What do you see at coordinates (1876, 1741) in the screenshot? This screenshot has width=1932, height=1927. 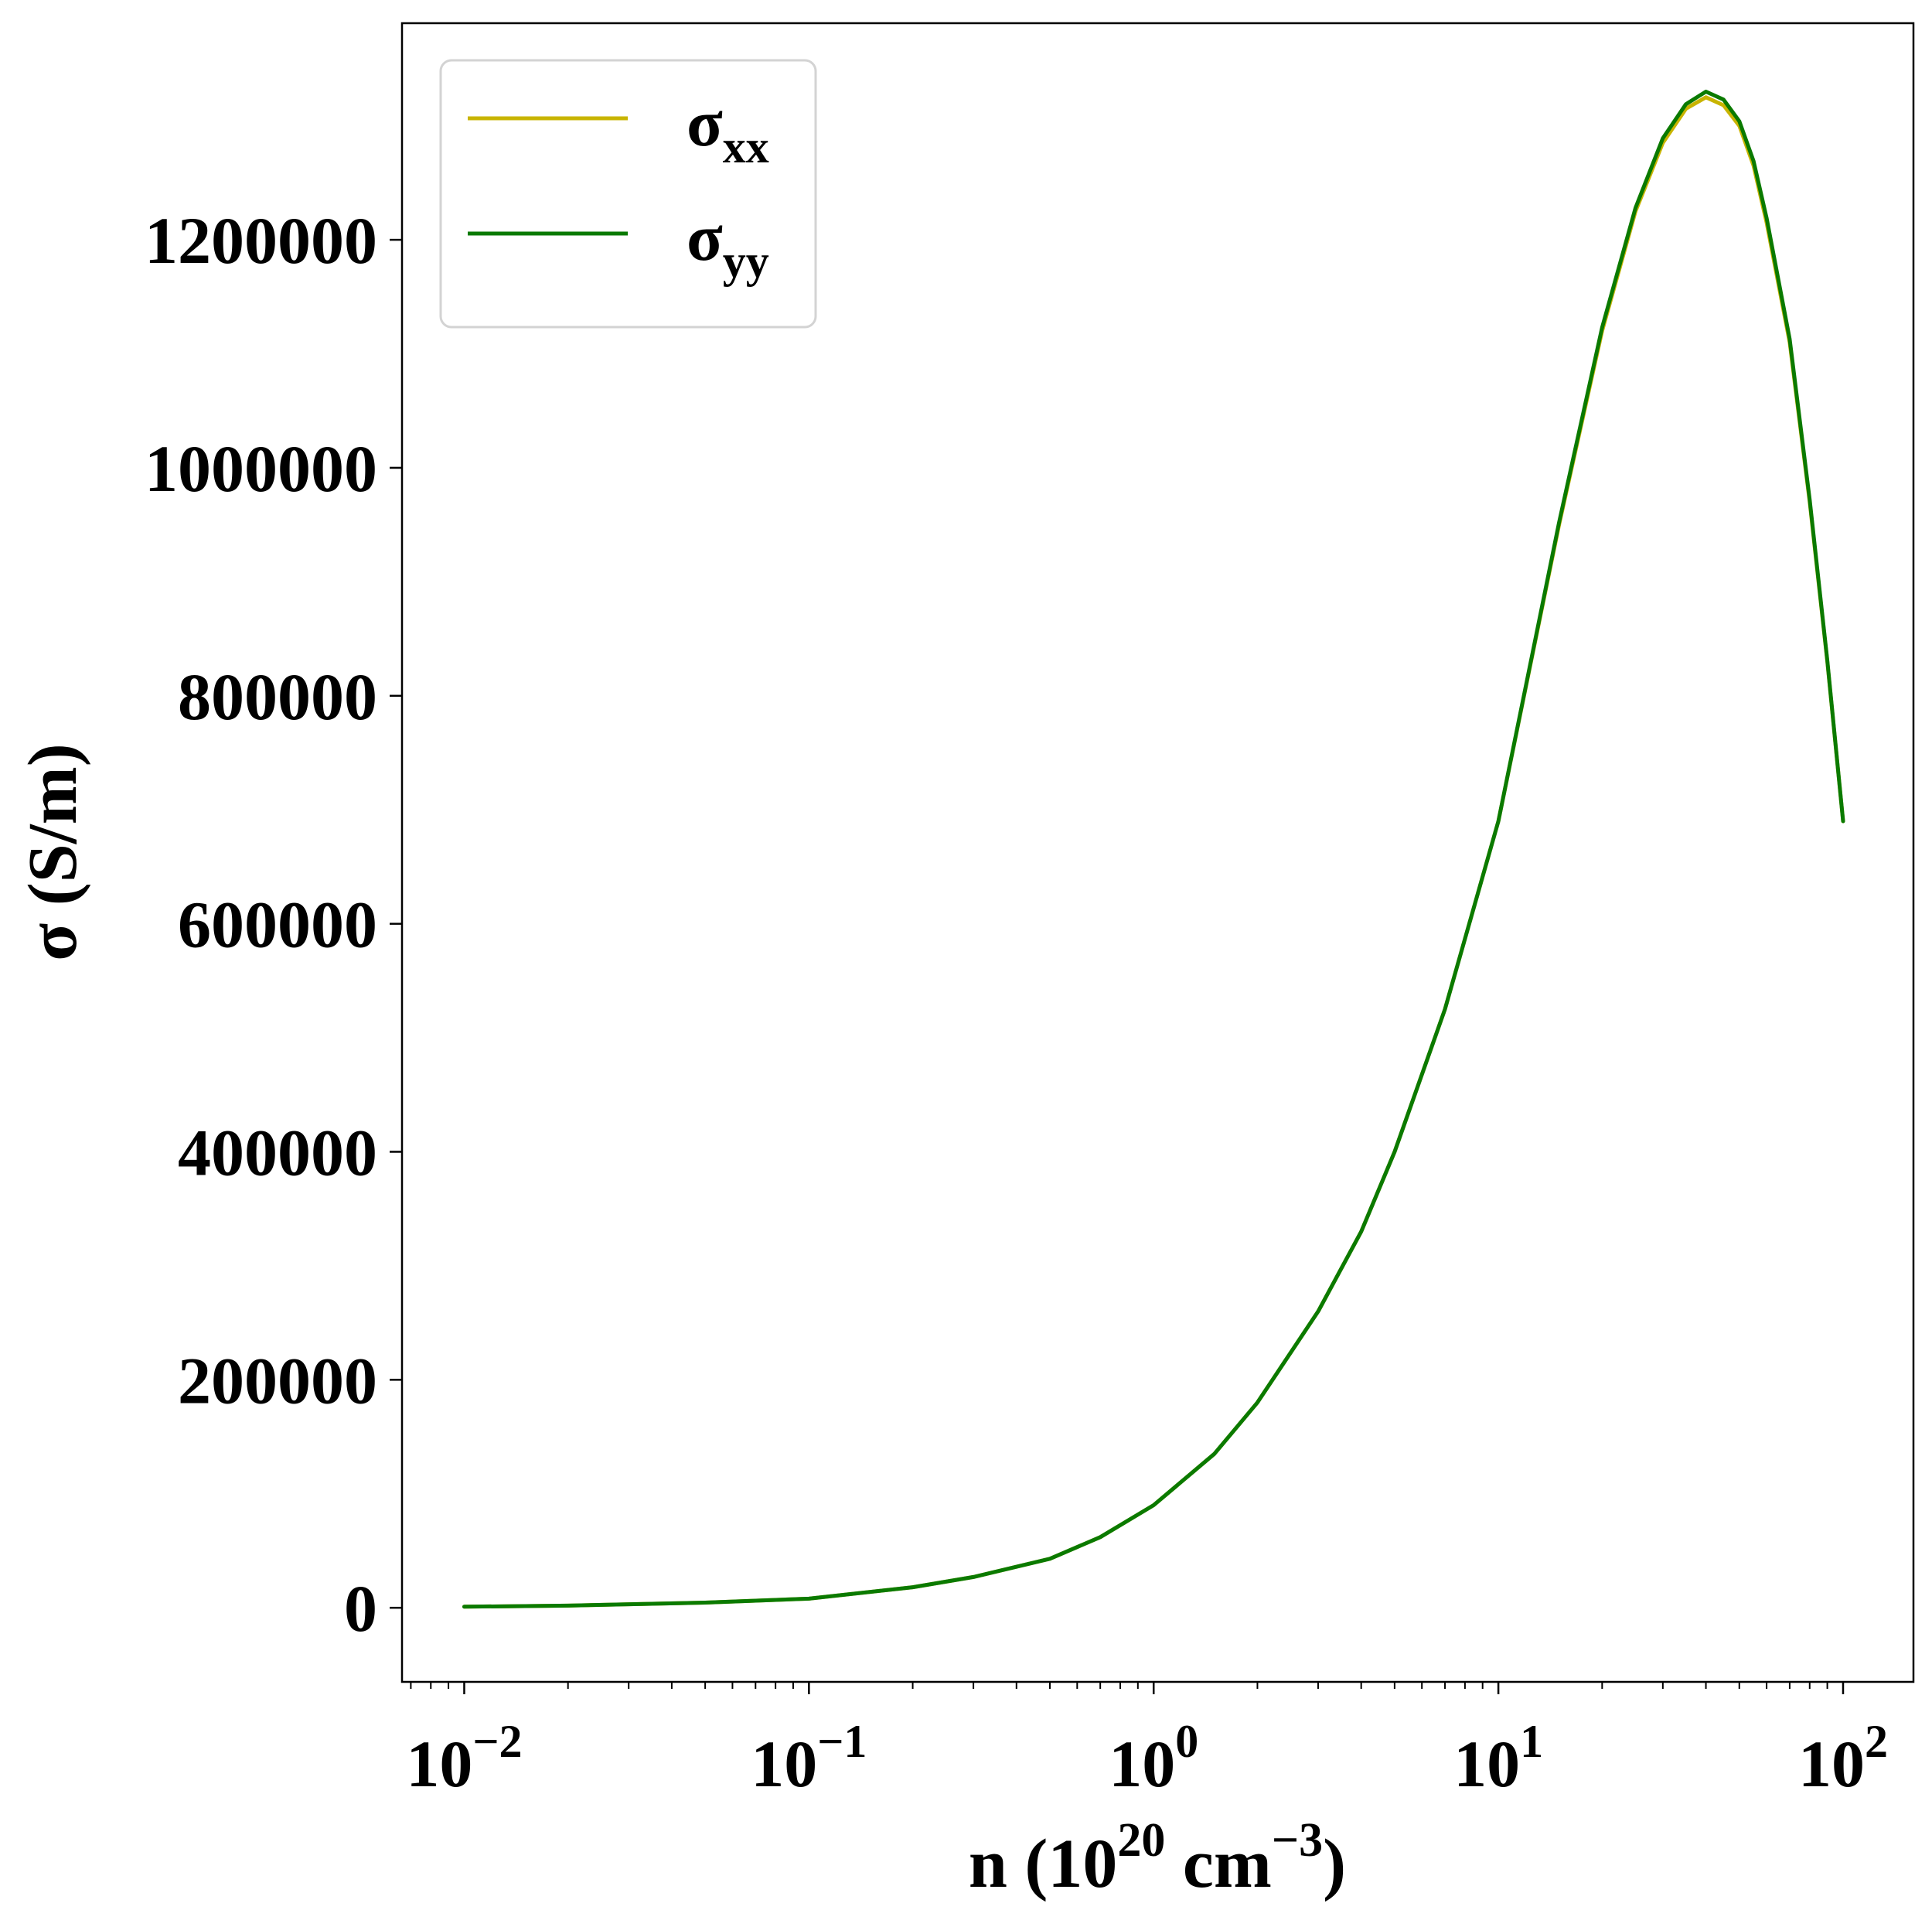 I see `x-tick-label-exponent: 2` at bounding box center [1876, 1741].